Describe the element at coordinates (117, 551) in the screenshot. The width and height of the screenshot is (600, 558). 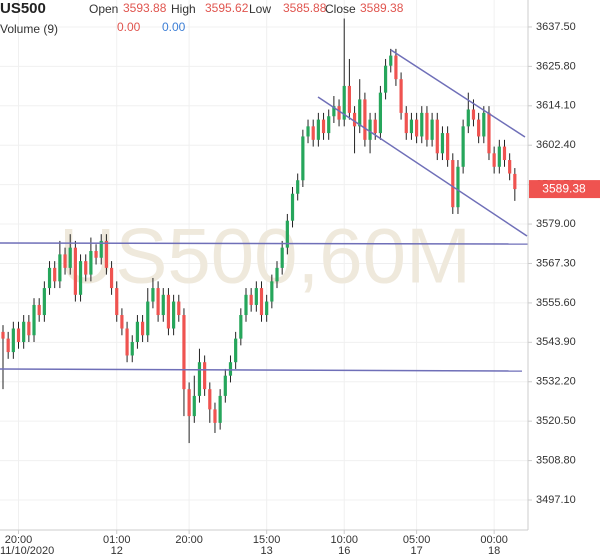
I see `x-date-label: 12` at that location.